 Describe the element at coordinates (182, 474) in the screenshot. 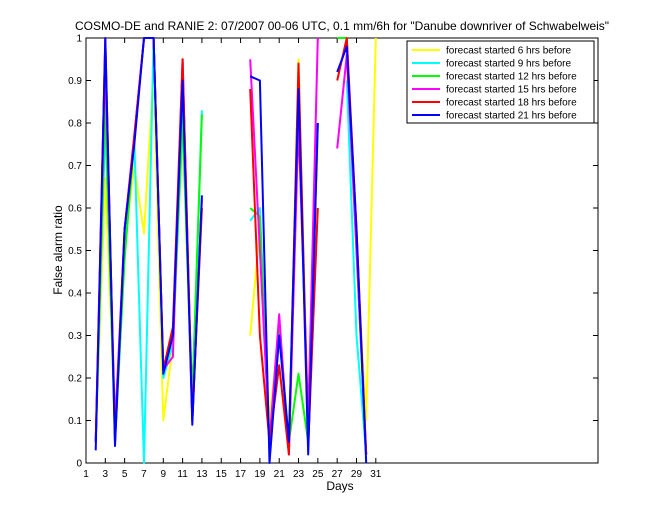

I see `x-tick-label: 11` at that location.